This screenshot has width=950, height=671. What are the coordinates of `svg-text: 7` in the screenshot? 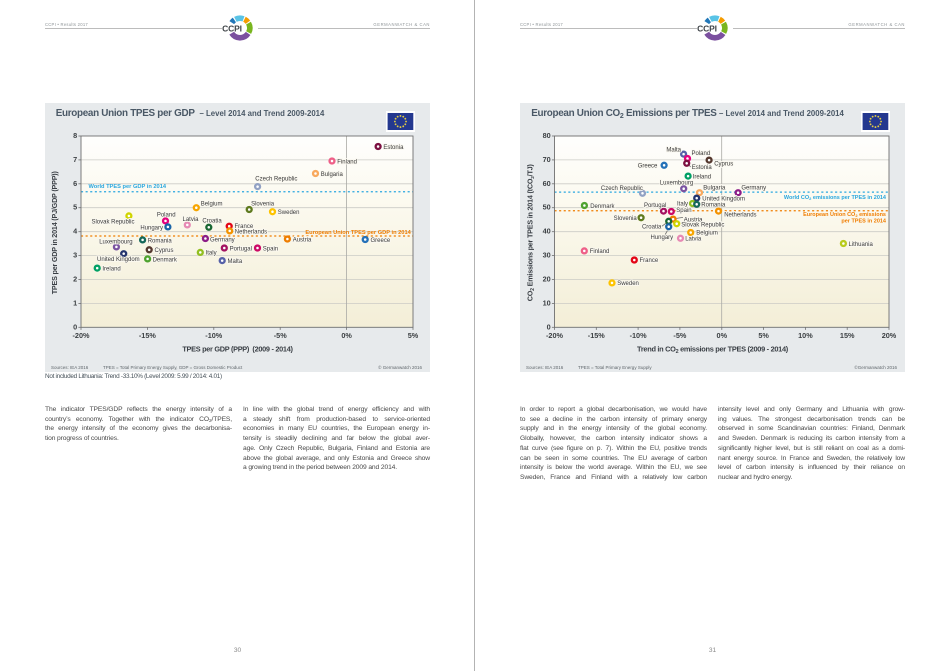 It's located at (75, 159).